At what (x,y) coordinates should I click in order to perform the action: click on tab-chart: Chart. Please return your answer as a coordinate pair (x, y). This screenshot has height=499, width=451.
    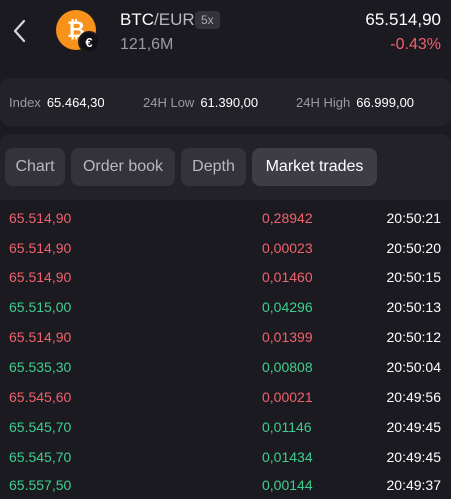
    Looking at the image, I should click on (35, 167).